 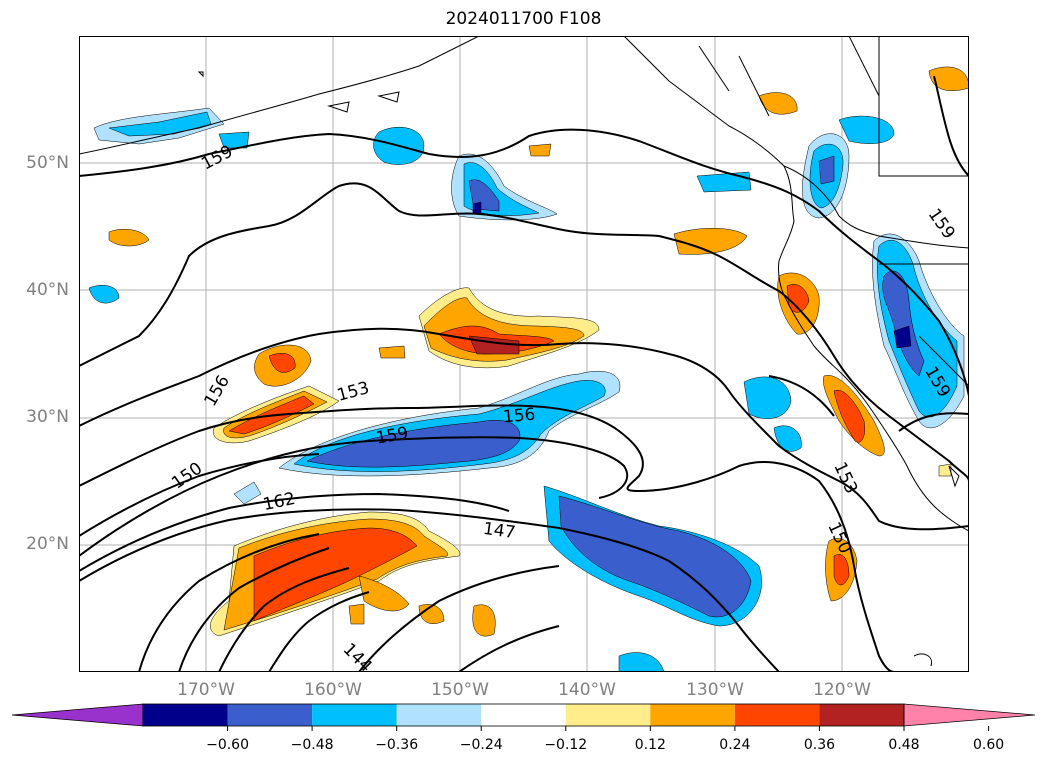 I want to click on lon-label-150w: 150°W, so click(x=460, y=690).